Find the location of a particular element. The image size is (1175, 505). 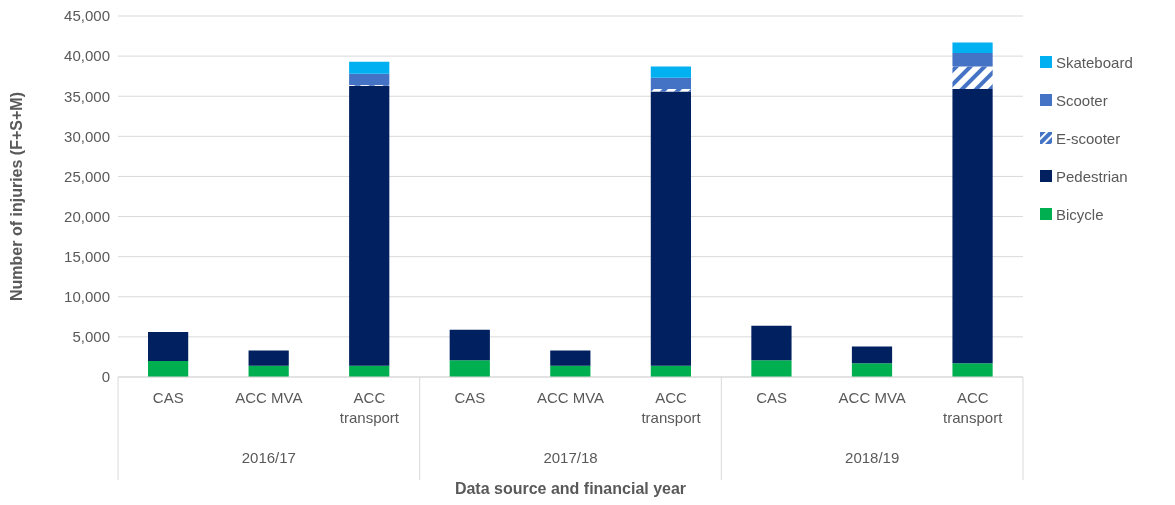

y-tick-label: 40,000 is located at coordinates (87, 56).